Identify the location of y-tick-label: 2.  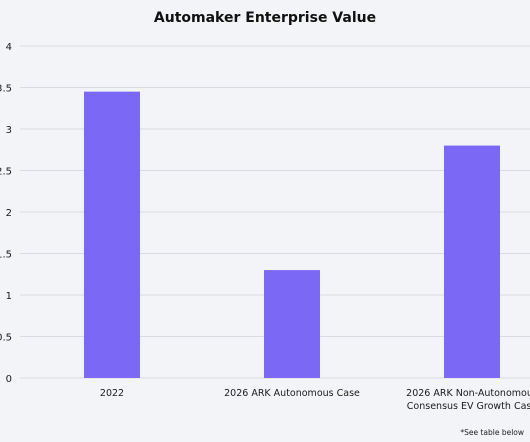
(9, 213).